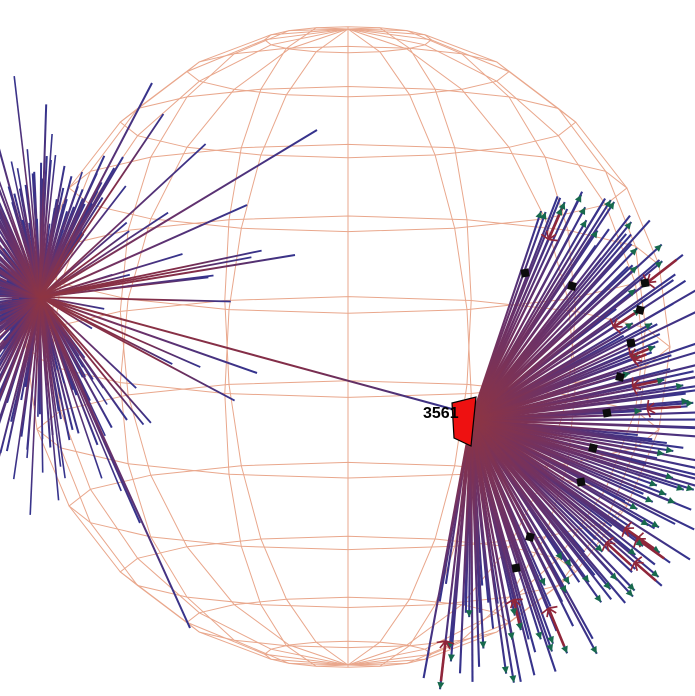 The width and height of the screenshot is (695, 696). Describe the element at coordinates (580, 420) in the screenshot. I see `node-cube-markers` at that location.